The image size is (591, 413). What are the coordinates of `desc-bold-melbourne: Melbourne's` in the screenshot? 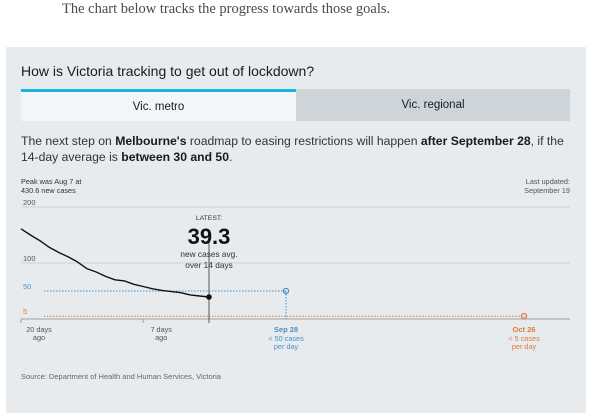 It's located at (151, 141).